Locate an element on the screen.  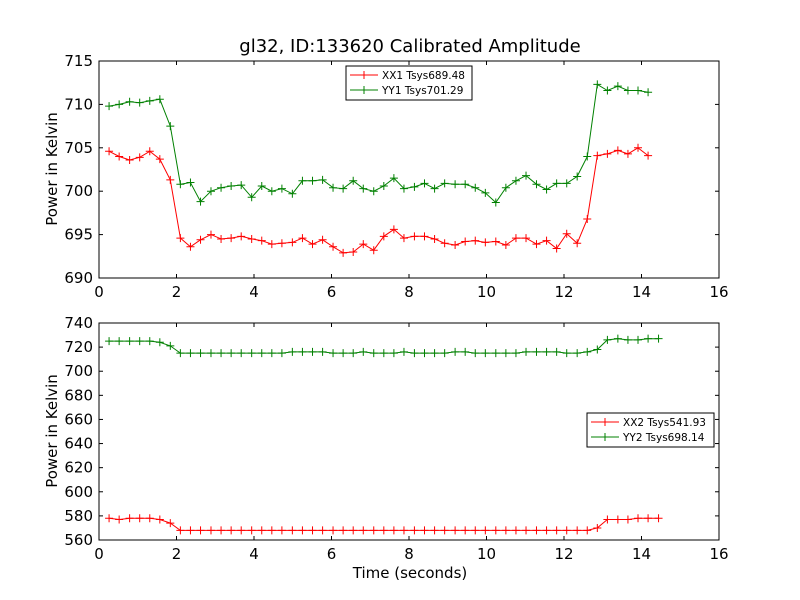
x-tick-label: 6 is located at coordinates (332, 292).